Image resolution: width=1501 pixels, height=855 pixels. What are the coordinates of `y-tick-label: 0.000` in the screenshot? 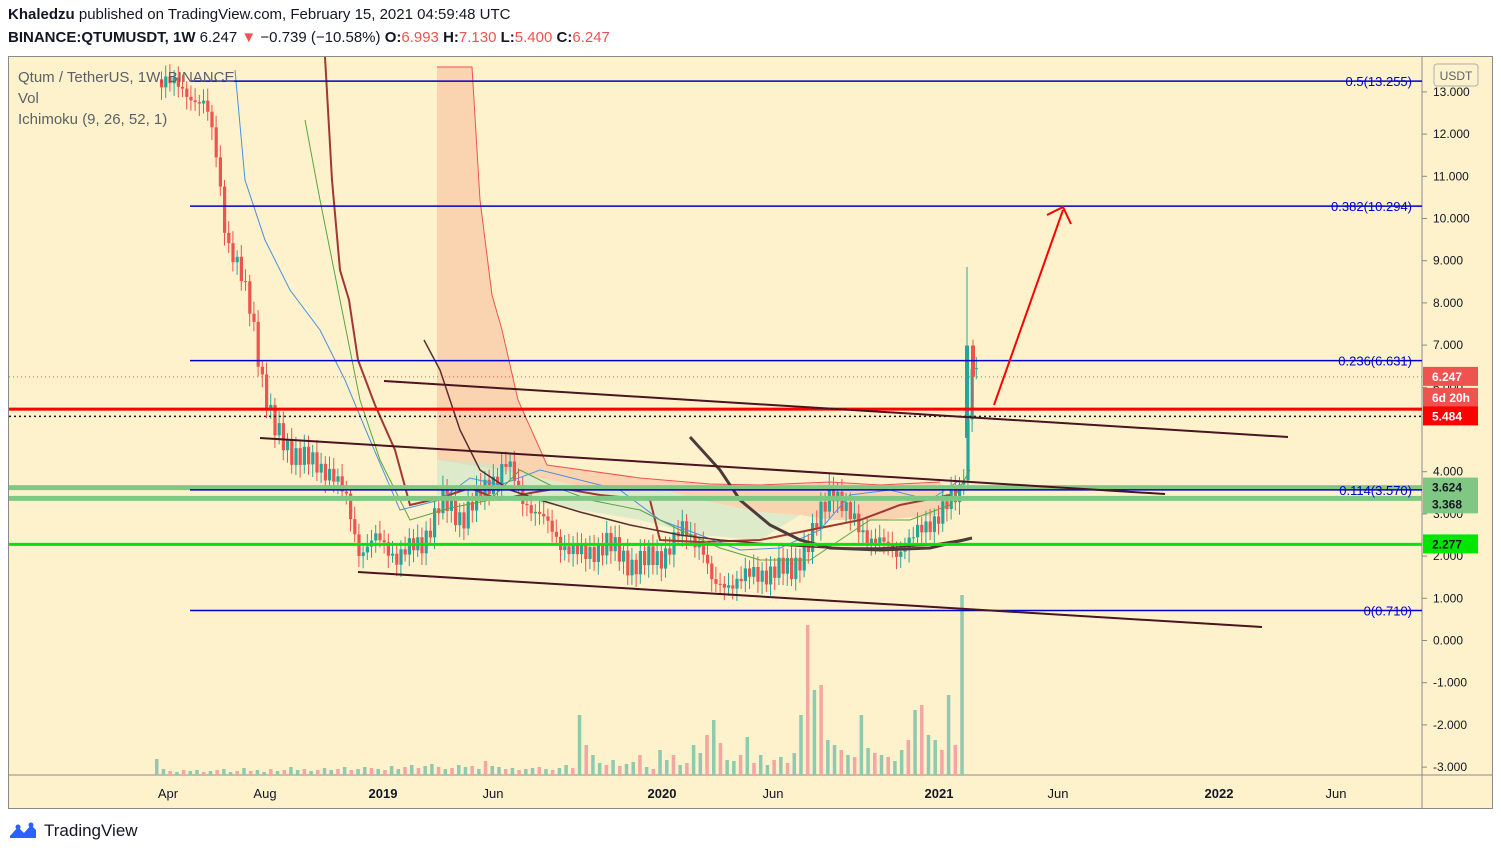 It's located at (1448, 641).